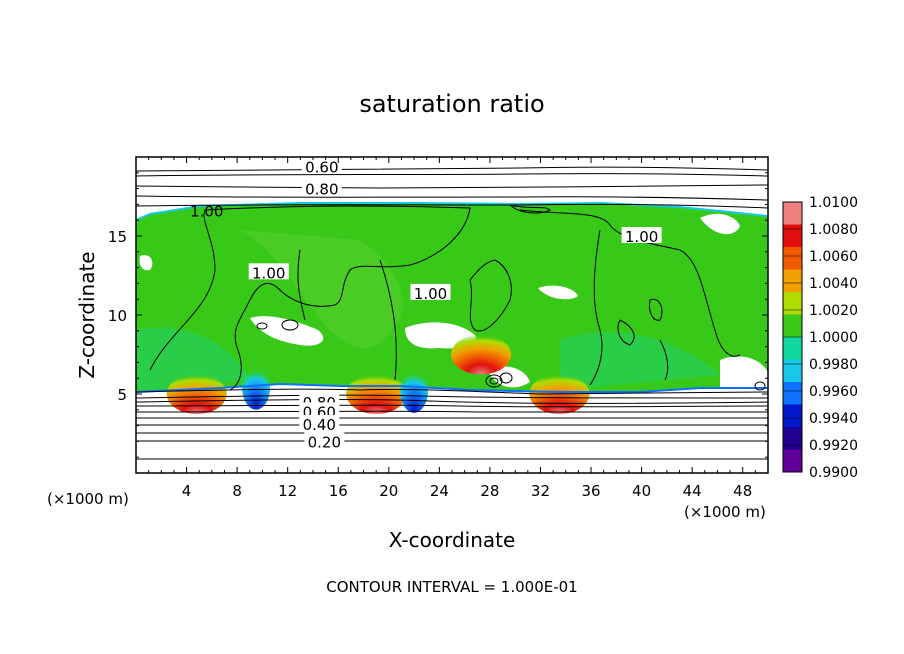 Image resolution: width=904 pixels, height=654 pixels. Describe the element at coordinates (692, 491) in the screenshot. I see `x-tick-label: 44` at that location.